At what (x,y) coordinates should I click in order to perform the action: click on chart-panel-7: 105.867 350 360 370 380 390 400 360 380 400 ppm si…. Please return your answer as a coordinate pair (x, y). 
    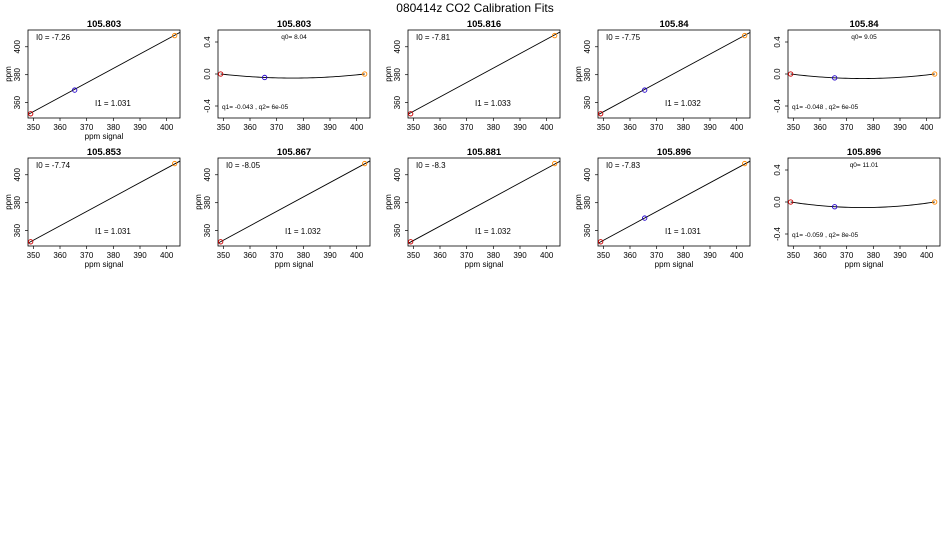
    Looking at the image, I should click on (282, 208).